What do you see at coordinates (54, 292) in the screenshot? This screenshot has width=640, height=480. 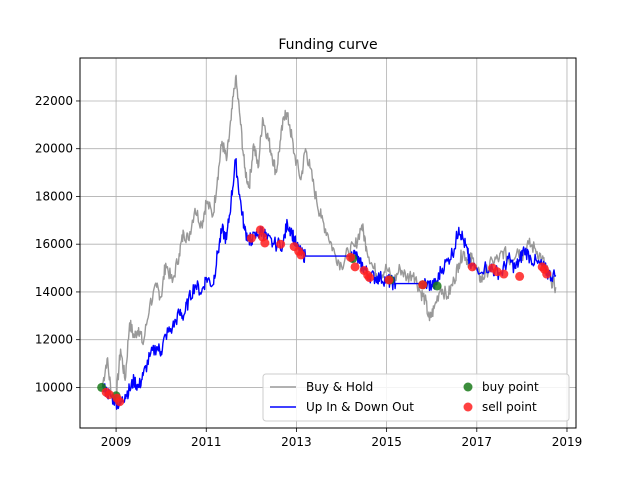 I see `y-tick-label: 14000` at bounding box center [54, 292].